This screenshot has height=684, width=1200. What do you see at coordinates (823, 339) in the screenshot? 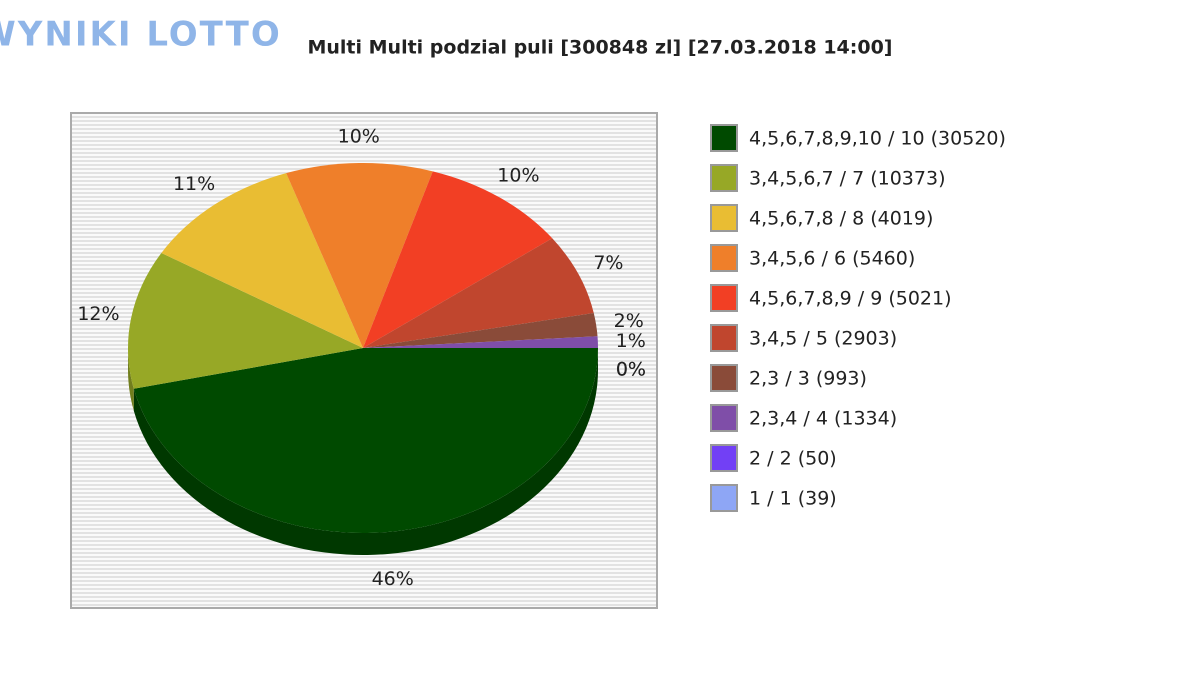
I see `legend-label: 3,4,5 / 5 (2903)` at bounding box center [823, 339].